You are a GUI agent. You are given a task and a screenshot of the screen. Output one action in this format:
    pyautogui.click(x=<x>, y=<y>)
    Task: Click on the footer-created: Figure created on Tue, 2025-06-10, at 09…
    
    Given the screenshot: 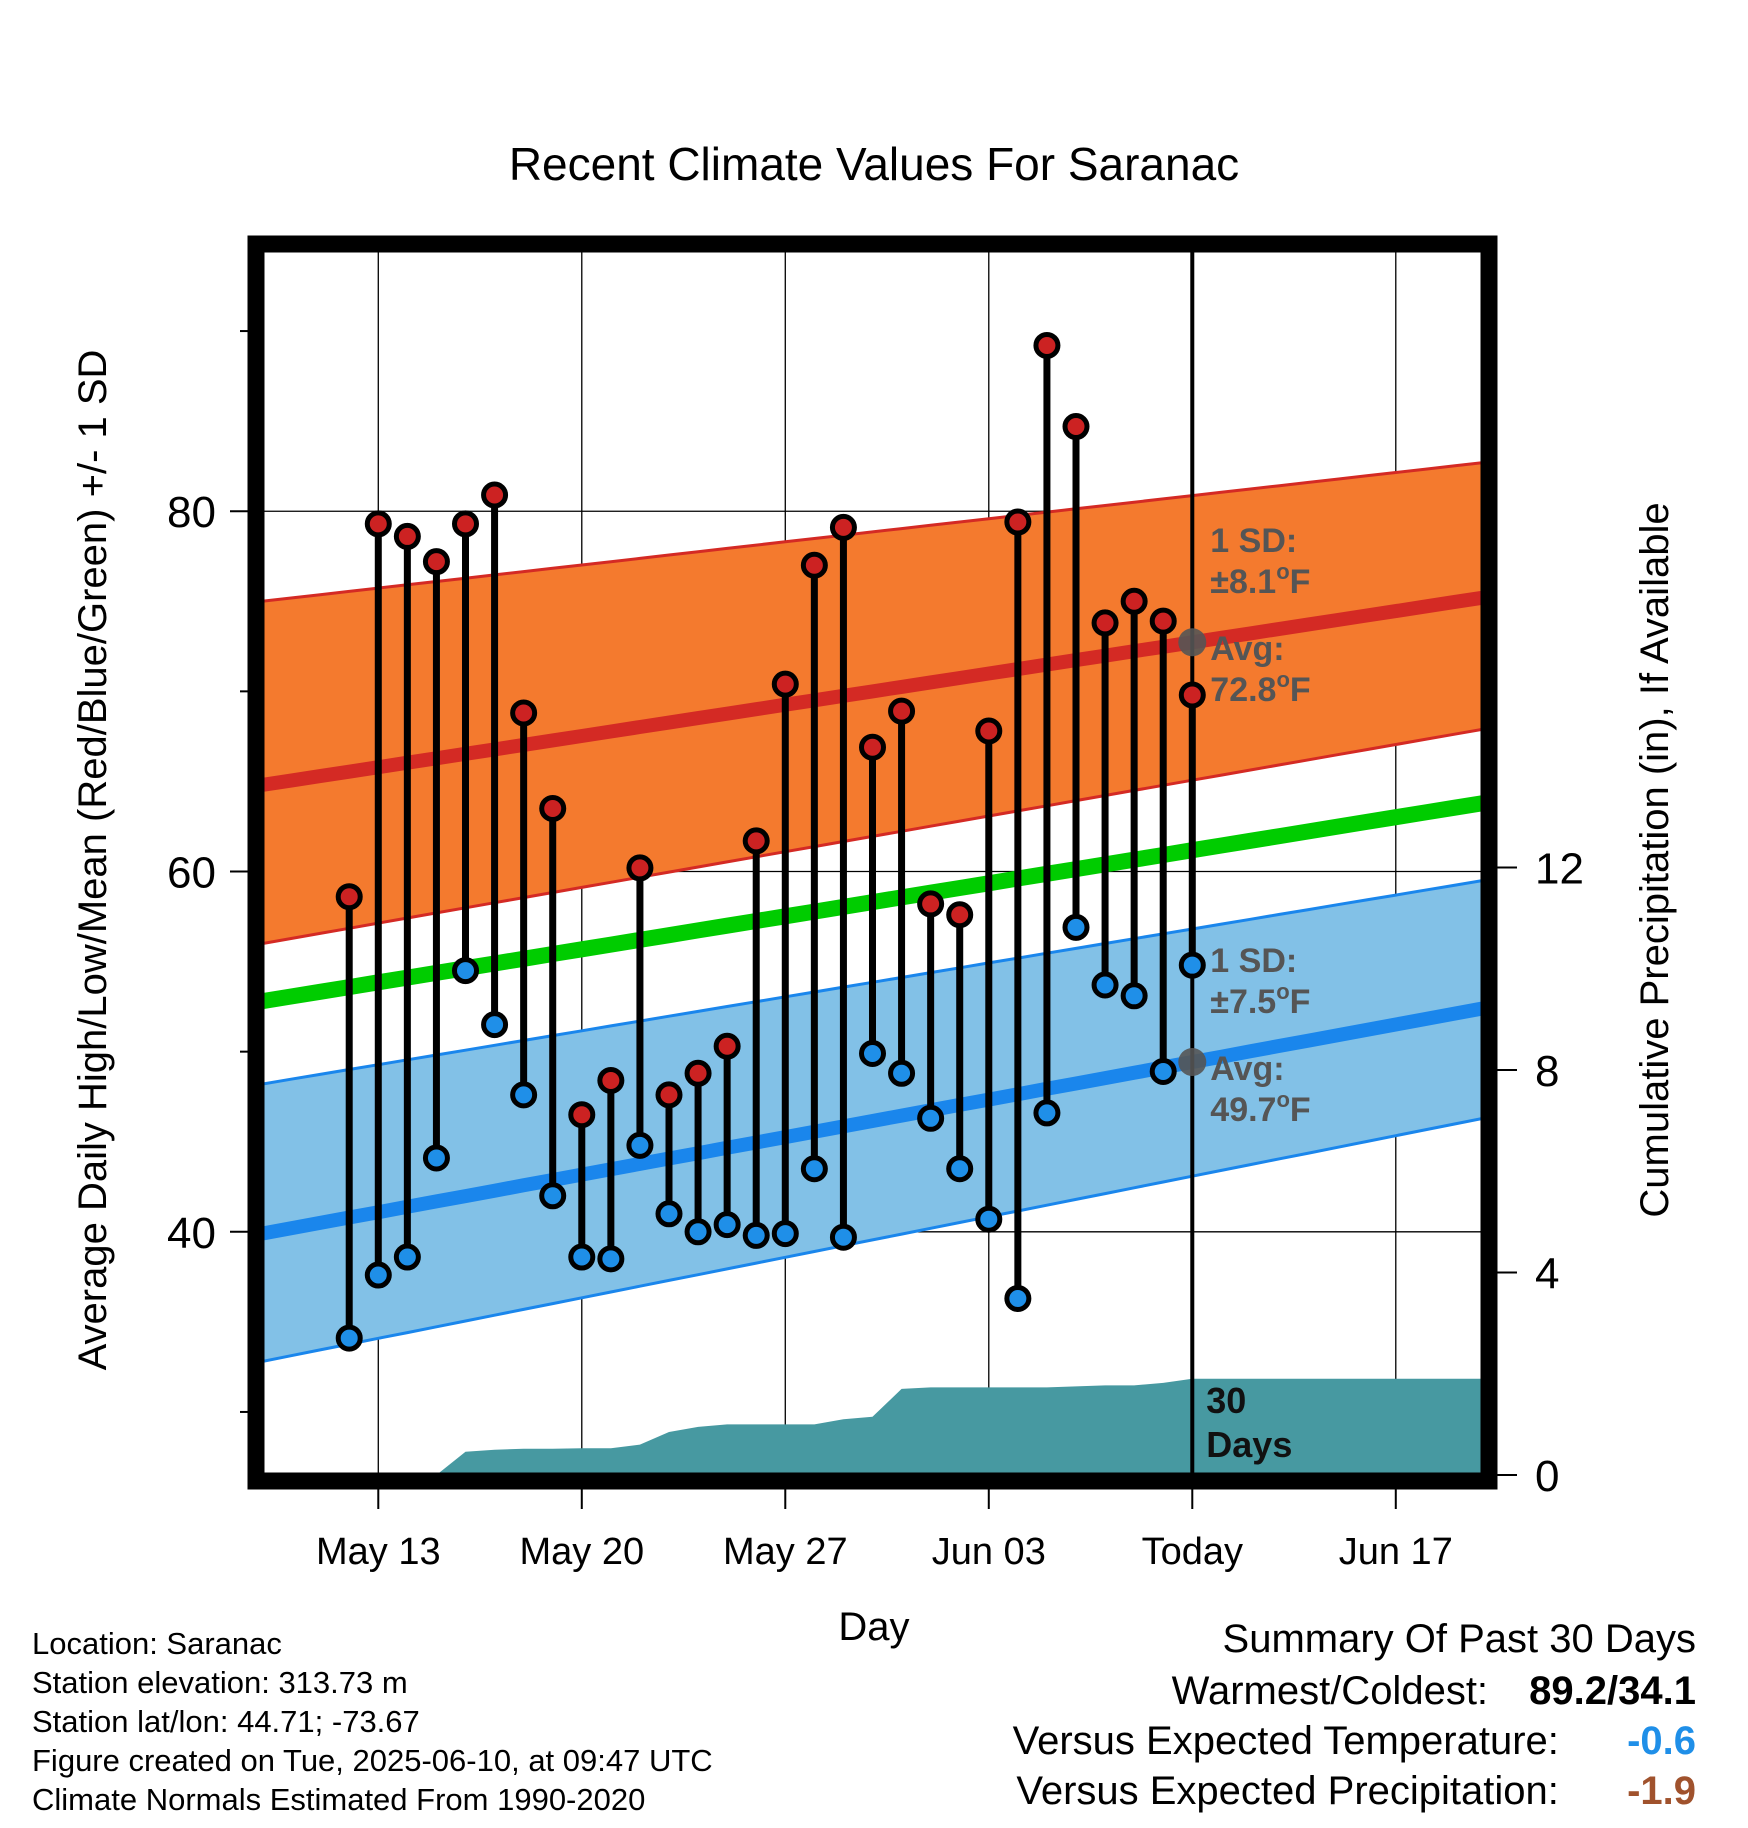 What is the action you would take?
    pyautogui.click(x=372, y=1760)
    